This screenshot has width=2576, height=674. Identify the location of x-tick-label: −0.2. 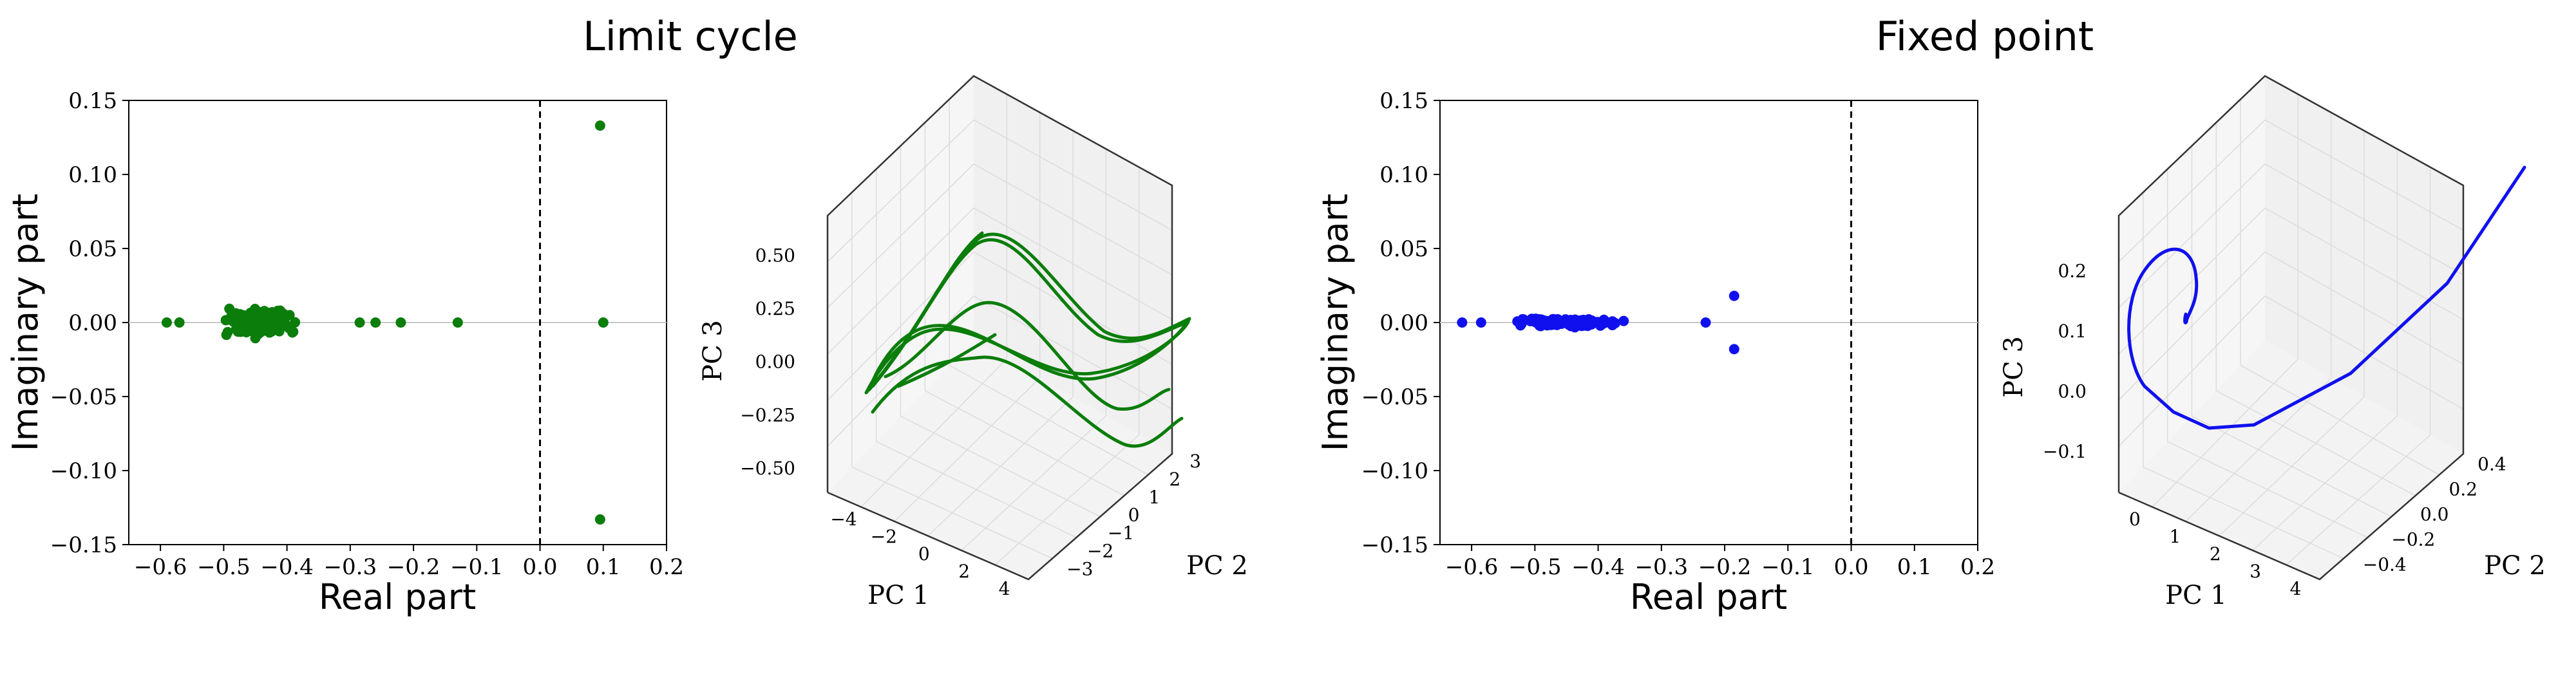
(414, 567).